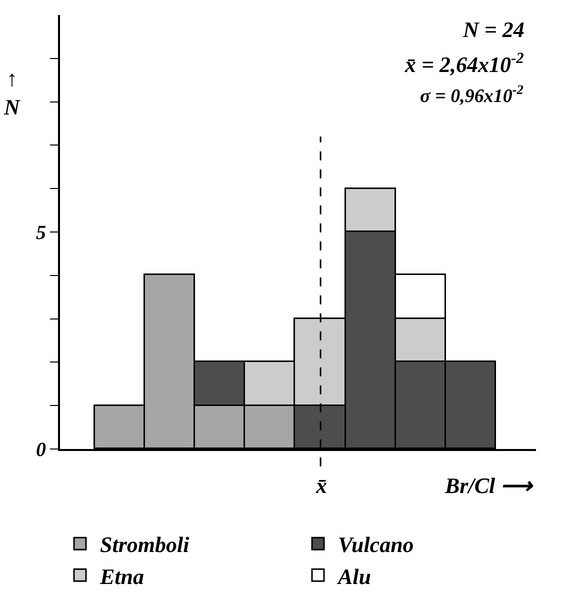 The image size is (576, 609). What do you see at coordinates (121, 576) in the screenshot?
I see `legend-label: Etna` at bounding box center [121, 576].